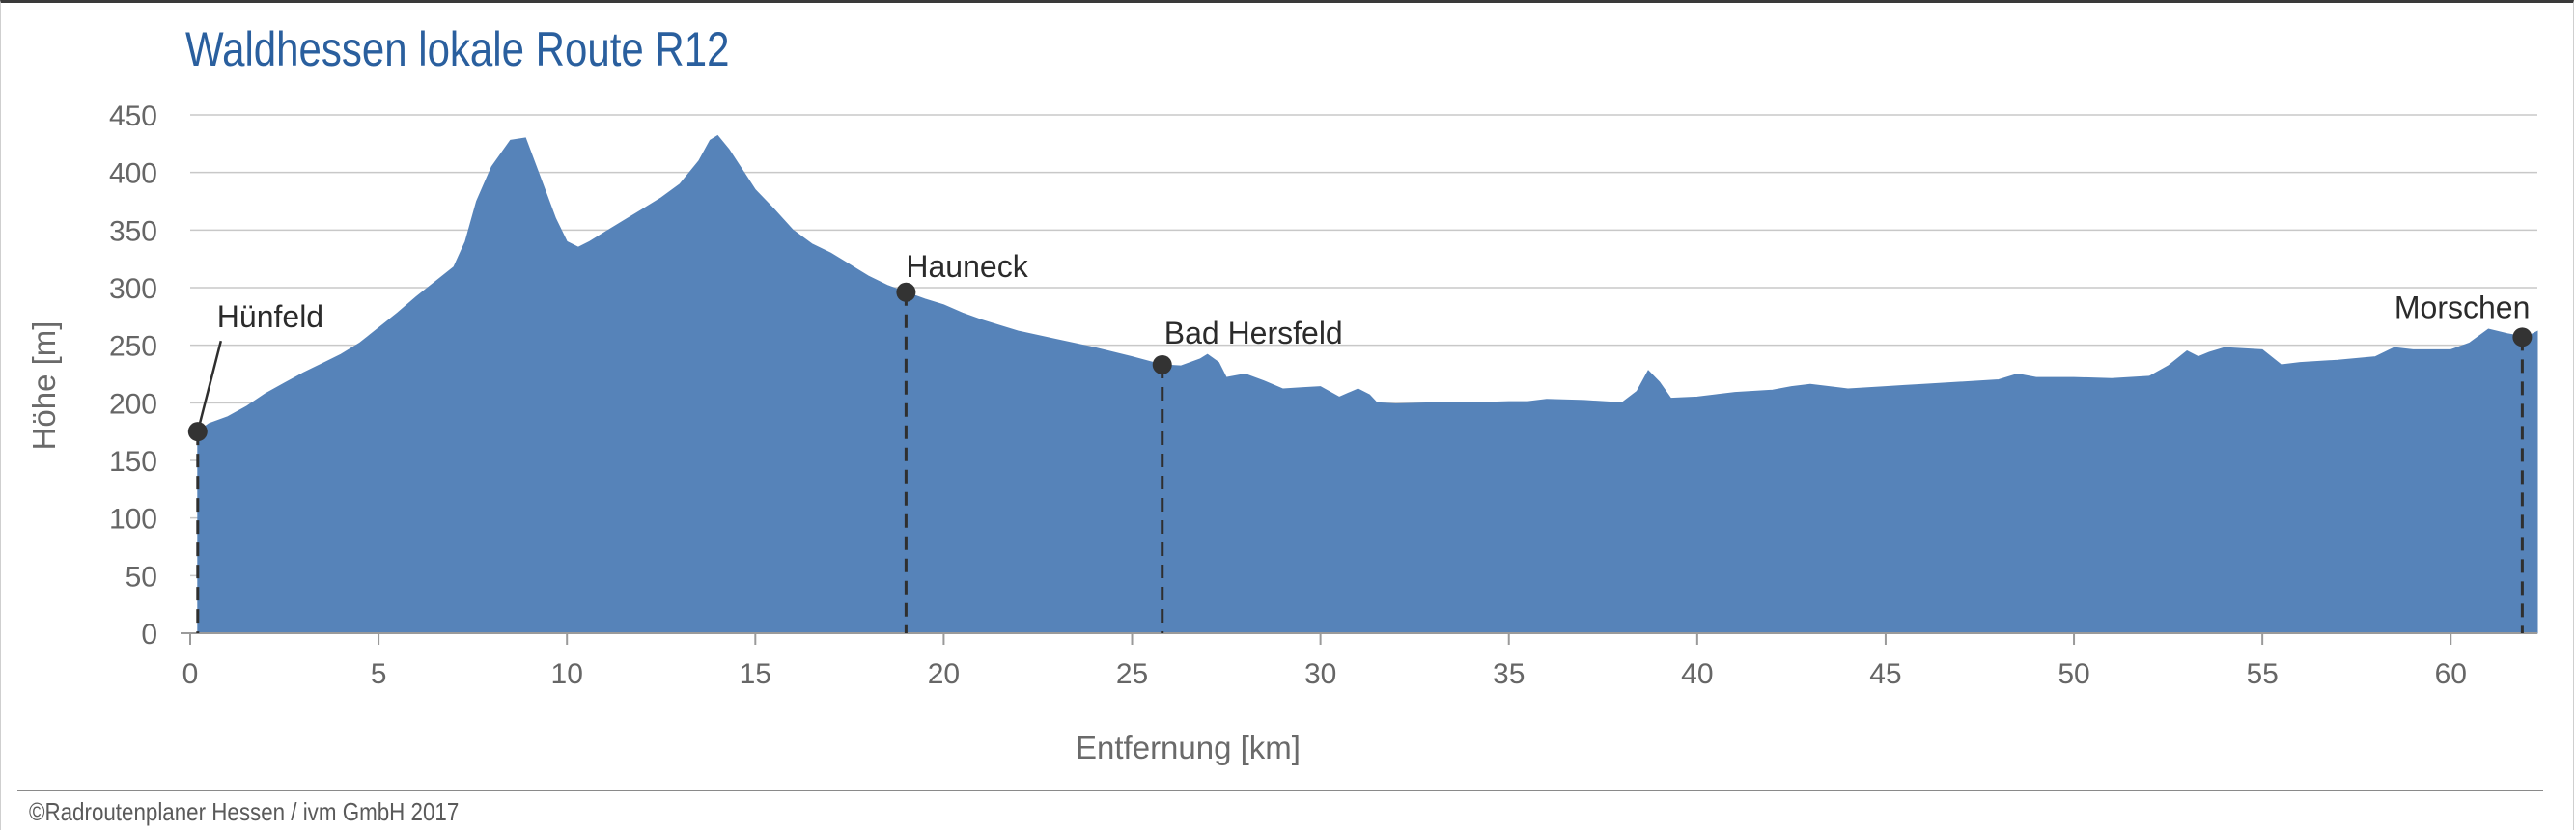  Describe the element at coordinates (1132, 674) in the screenshot. I see `x-tick-label: 25` at that location.